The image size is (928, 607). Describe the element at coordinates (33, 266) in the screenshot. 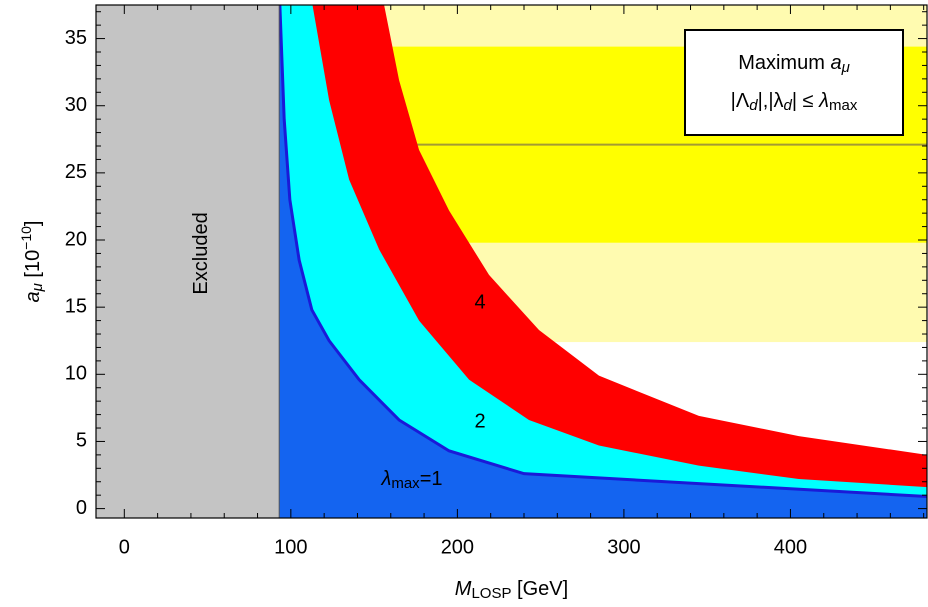

I see `text-part: [10` at that location.